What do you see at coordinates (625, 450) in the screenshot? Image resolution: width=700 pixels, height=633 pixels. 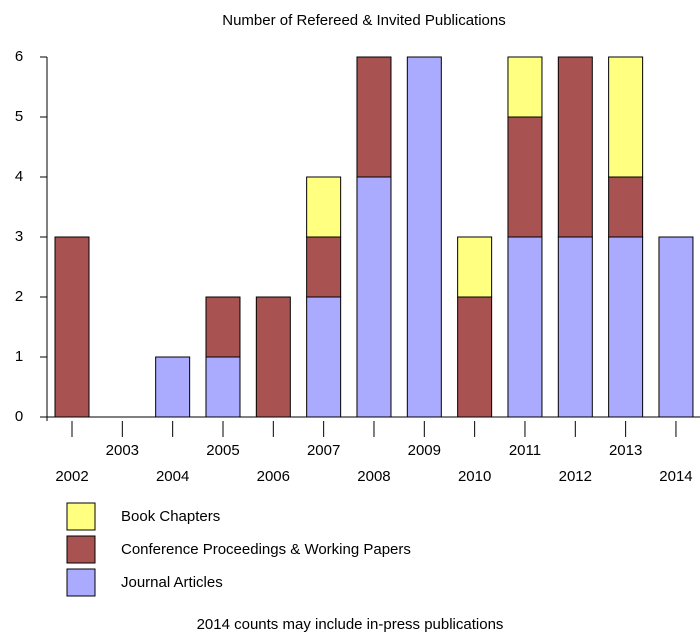 I see `x-tick-label: 2013` at bounding box center [625, 450].